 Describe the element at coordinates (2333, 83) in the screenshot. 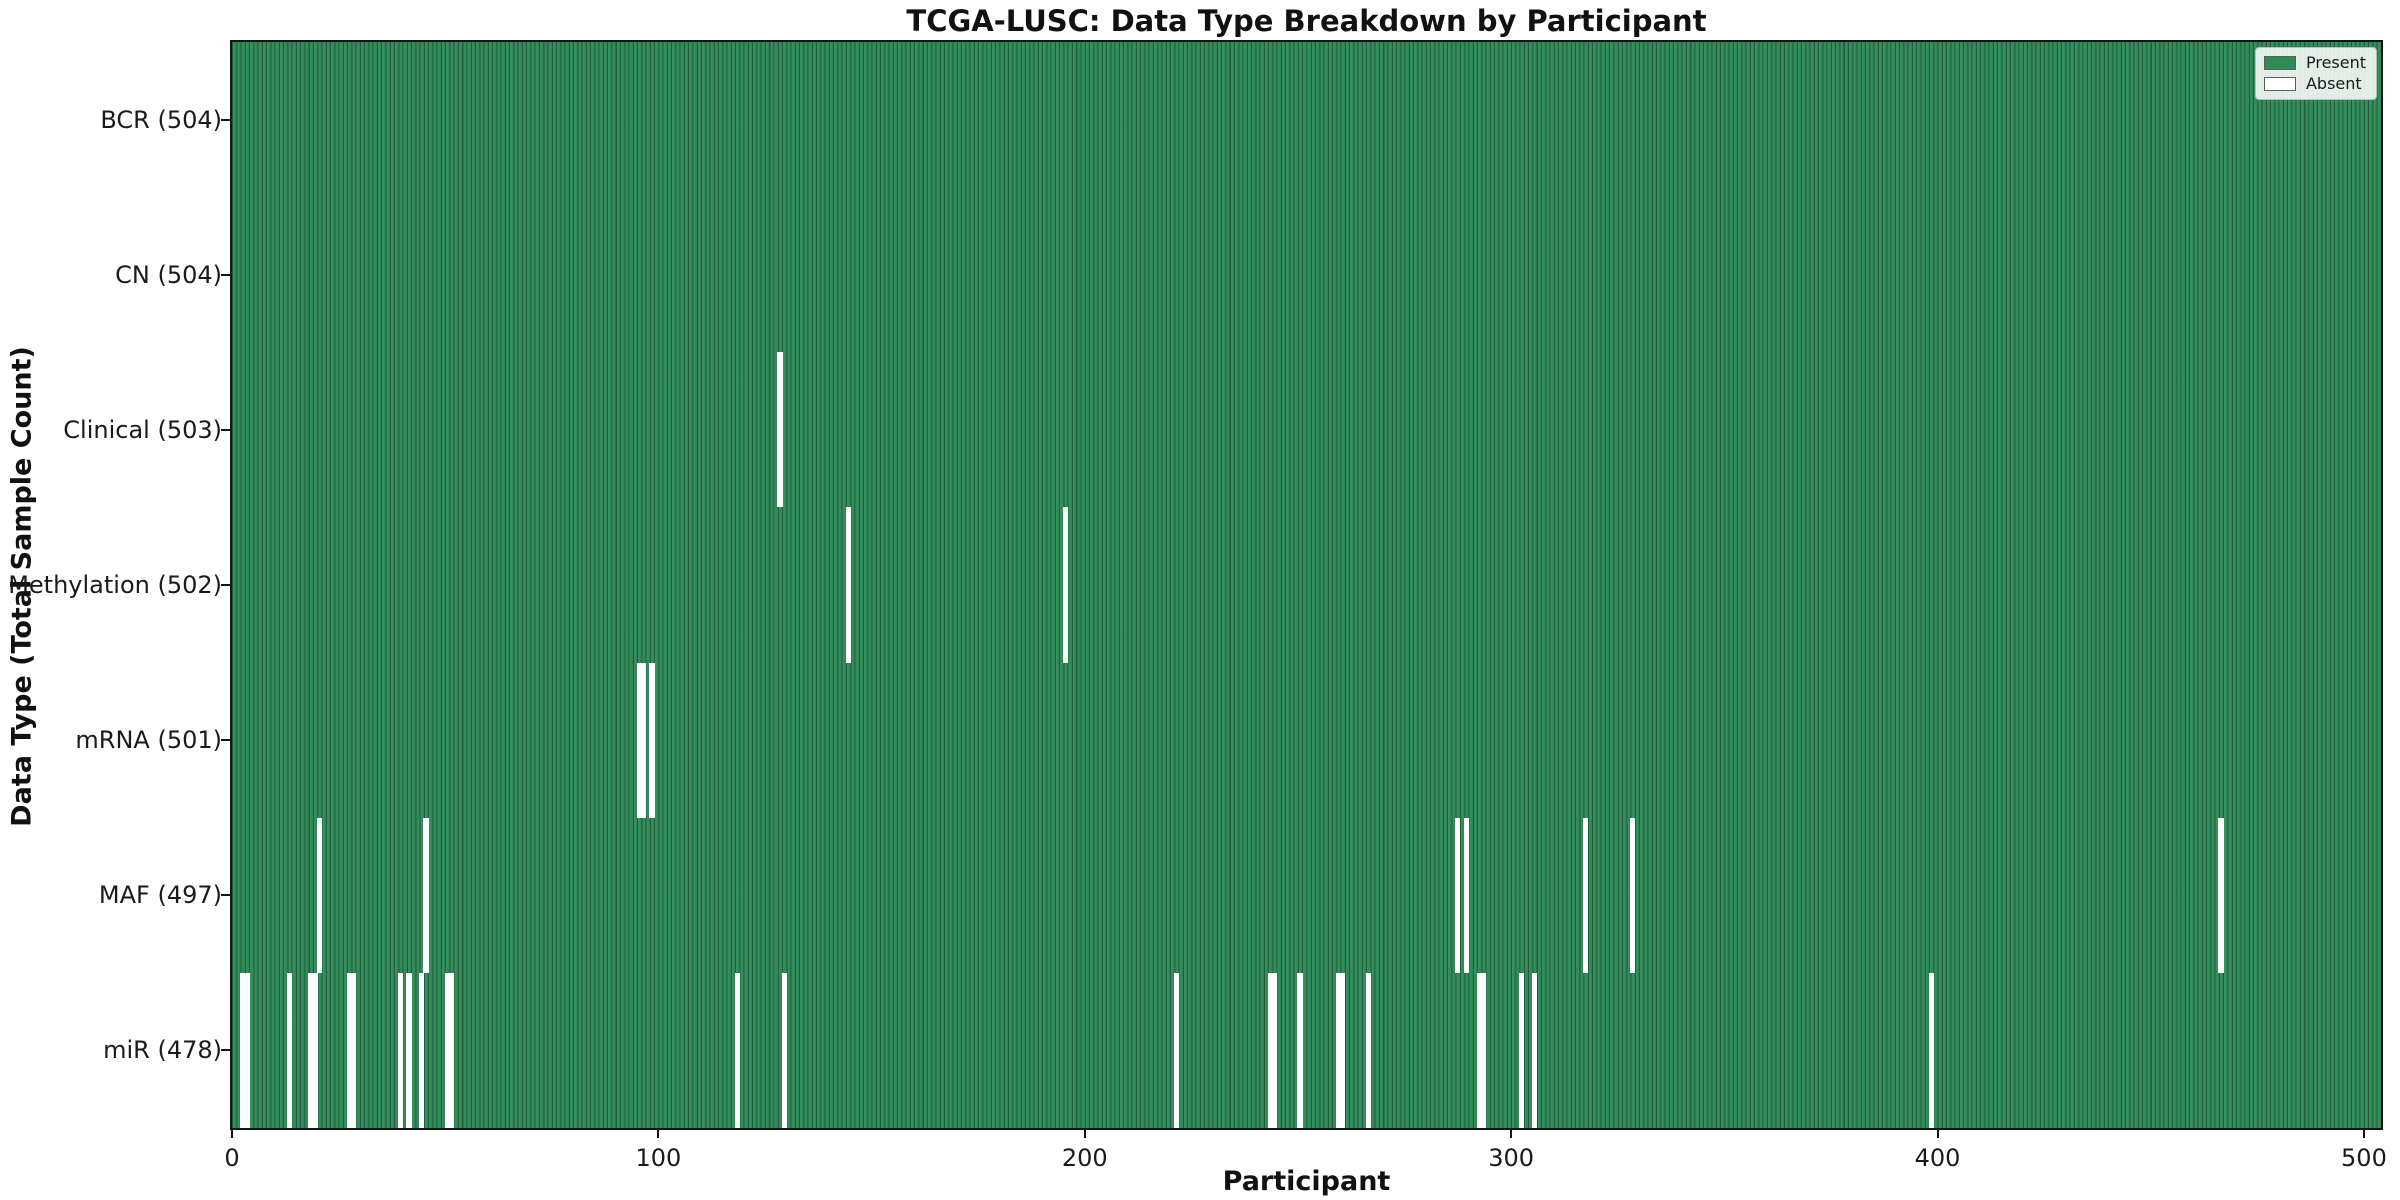

I see `legend-label-absent: Absent` at that location.